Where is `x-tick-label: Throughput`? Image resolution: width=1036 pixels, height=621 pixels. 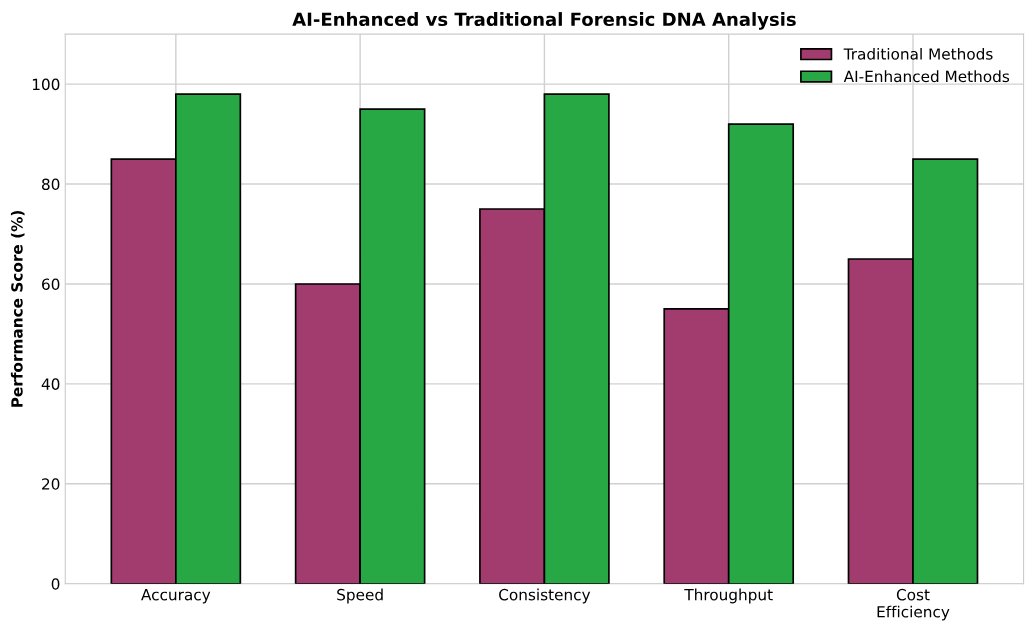
x-tick-label: Throughput is located at coordinates (728, 596).